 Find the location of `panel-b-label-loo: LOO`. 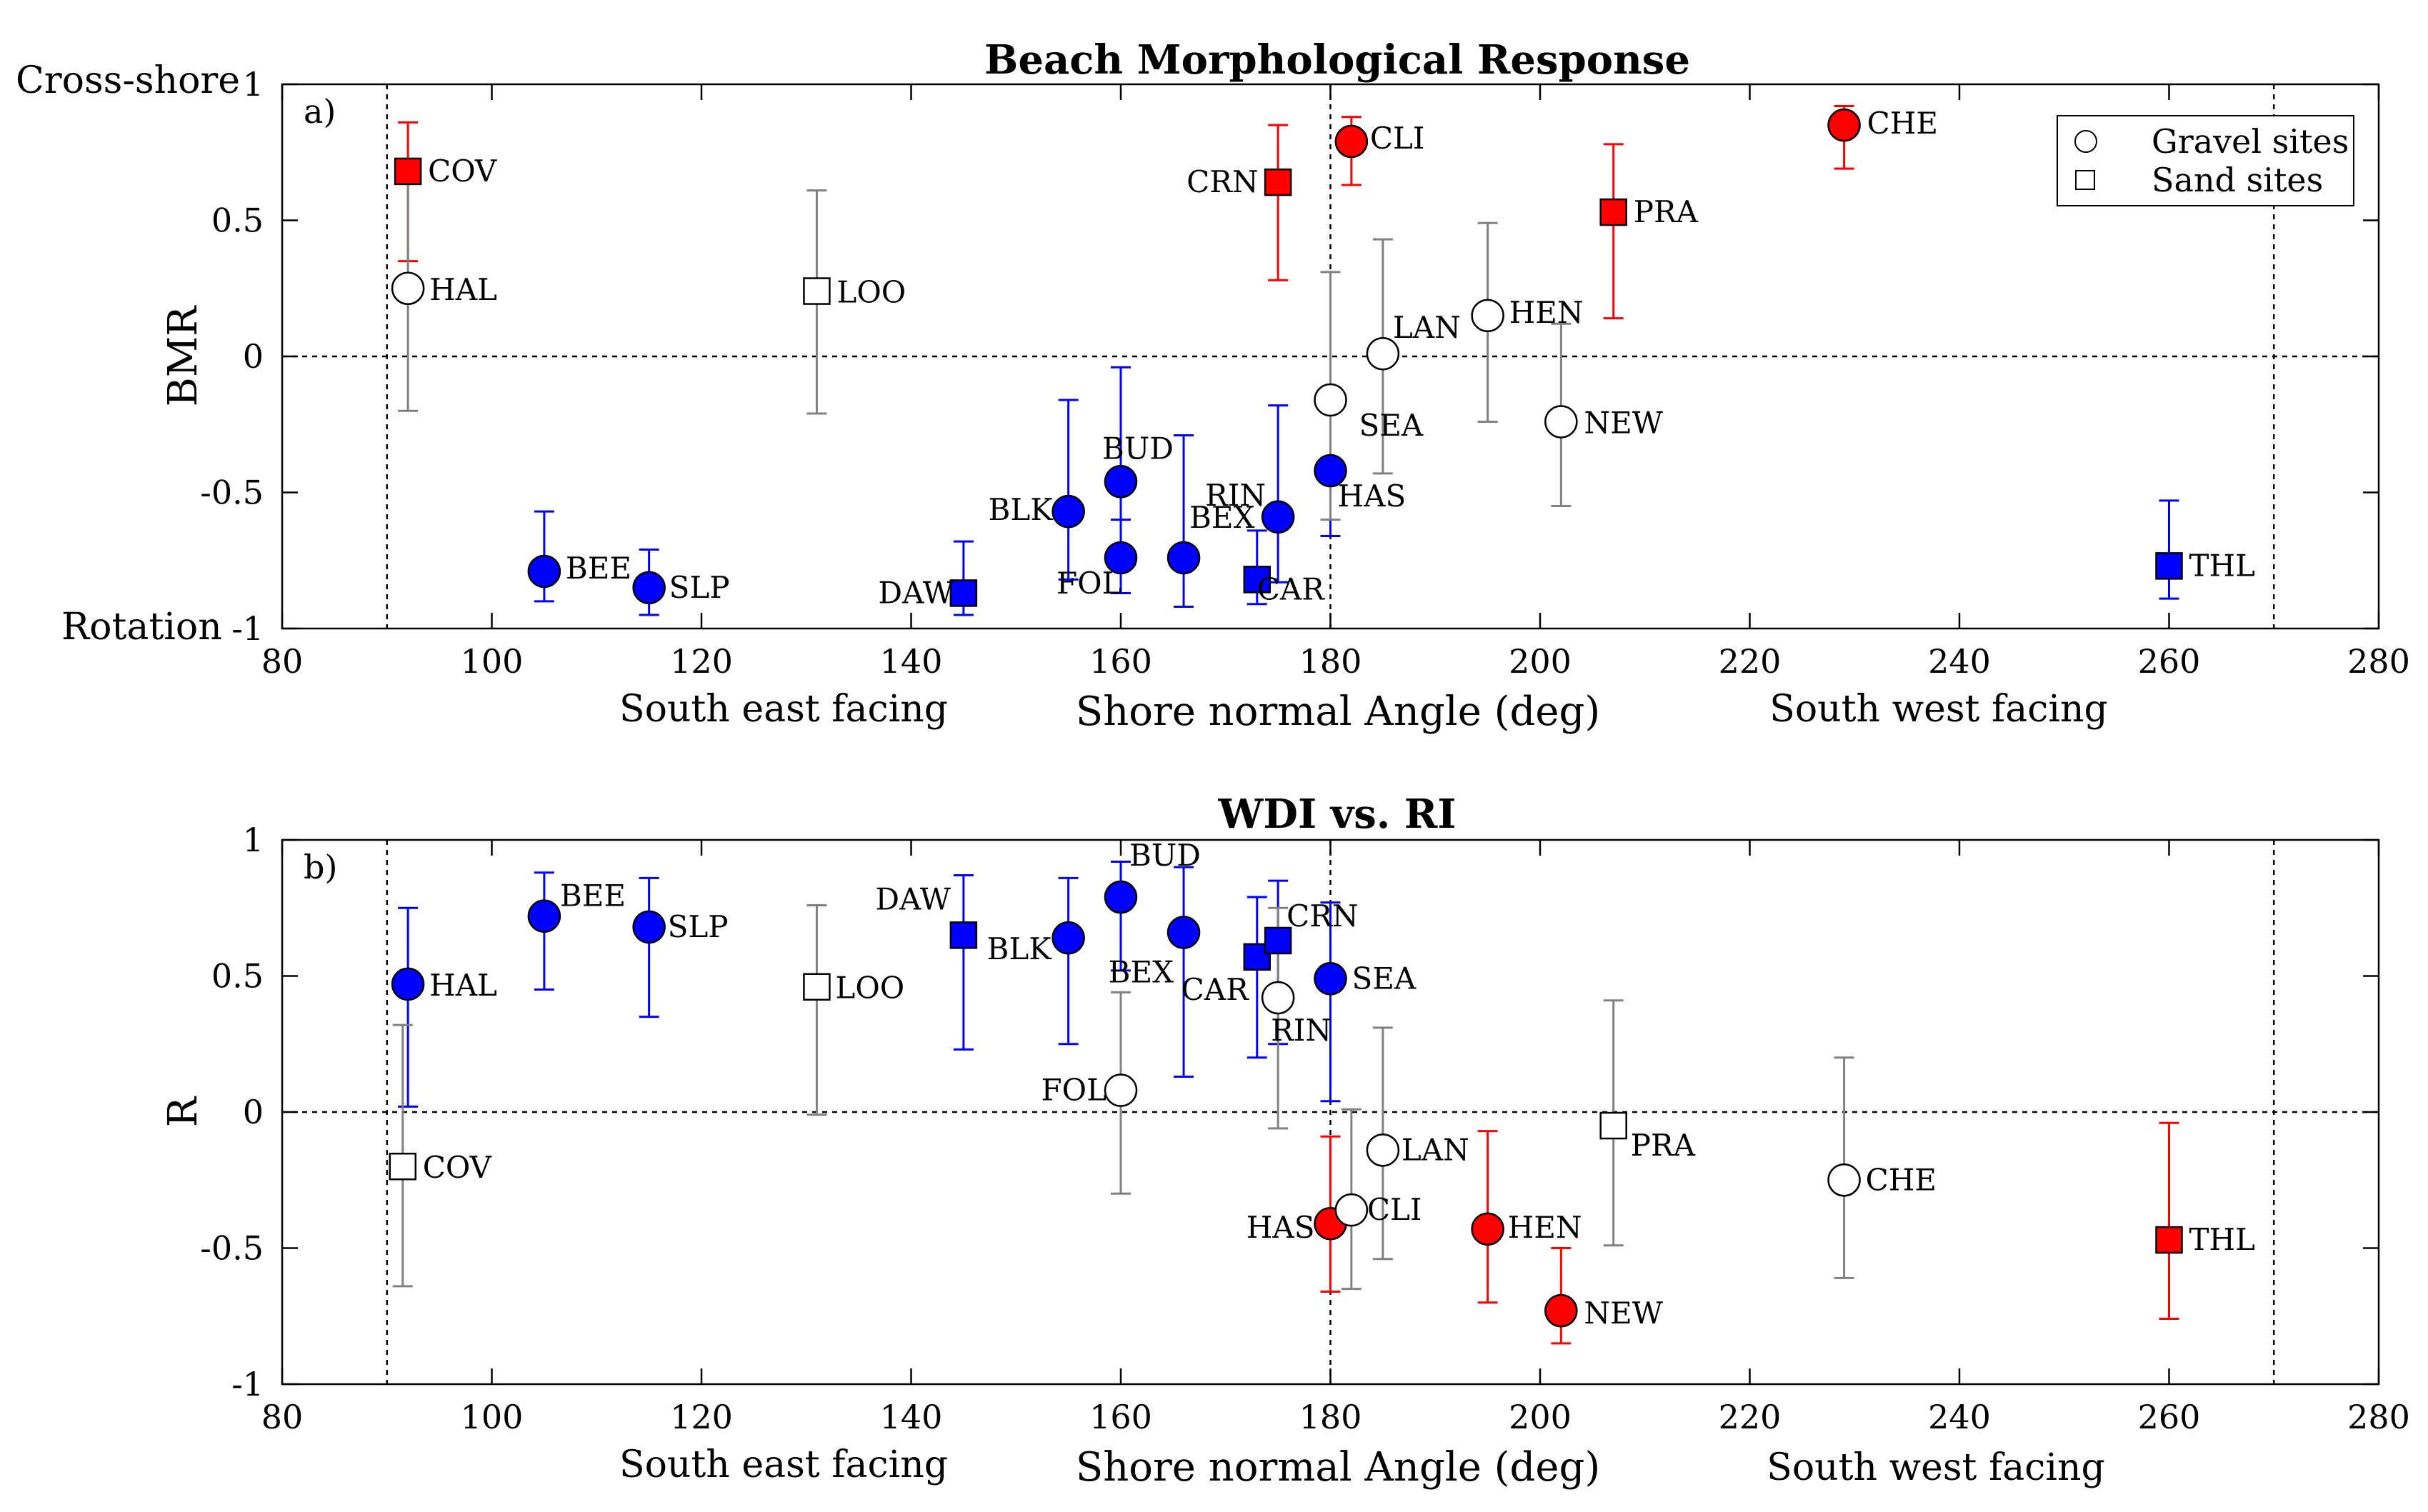

panel-b-label-loo: LOO is located at coordinates (869, 988).